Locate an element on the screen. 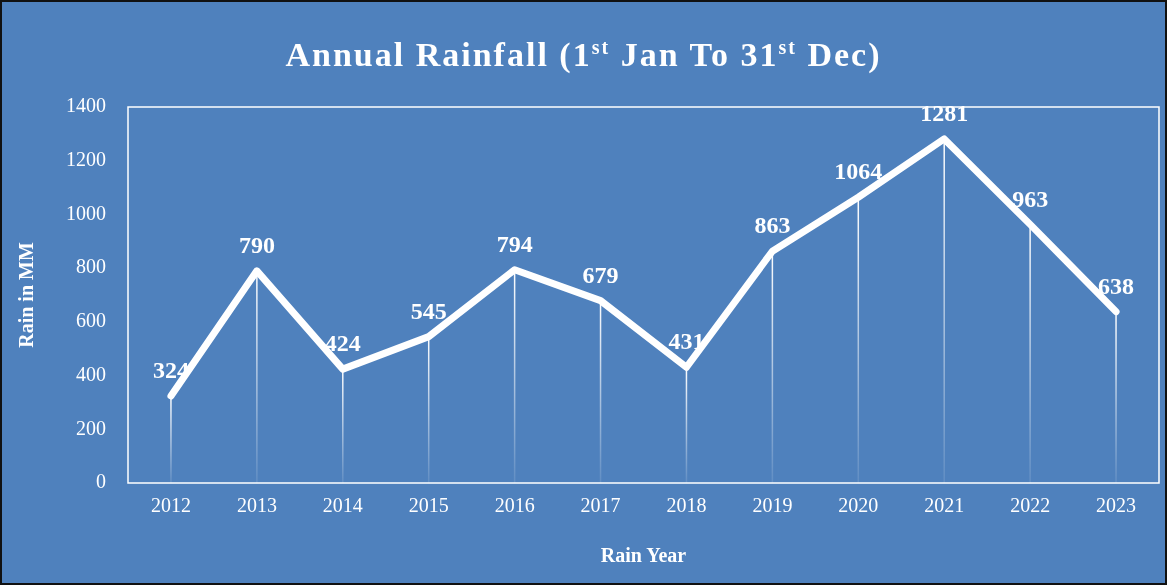 The width and height of the screenshot is (1167, 585). x-tick-label: 2017 is located at coordinates (600, 505).